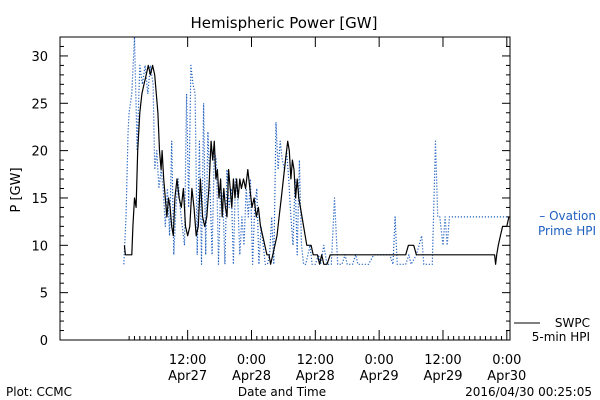  I want to click on legend-swpc-label: SWPC, so click(572, 323).